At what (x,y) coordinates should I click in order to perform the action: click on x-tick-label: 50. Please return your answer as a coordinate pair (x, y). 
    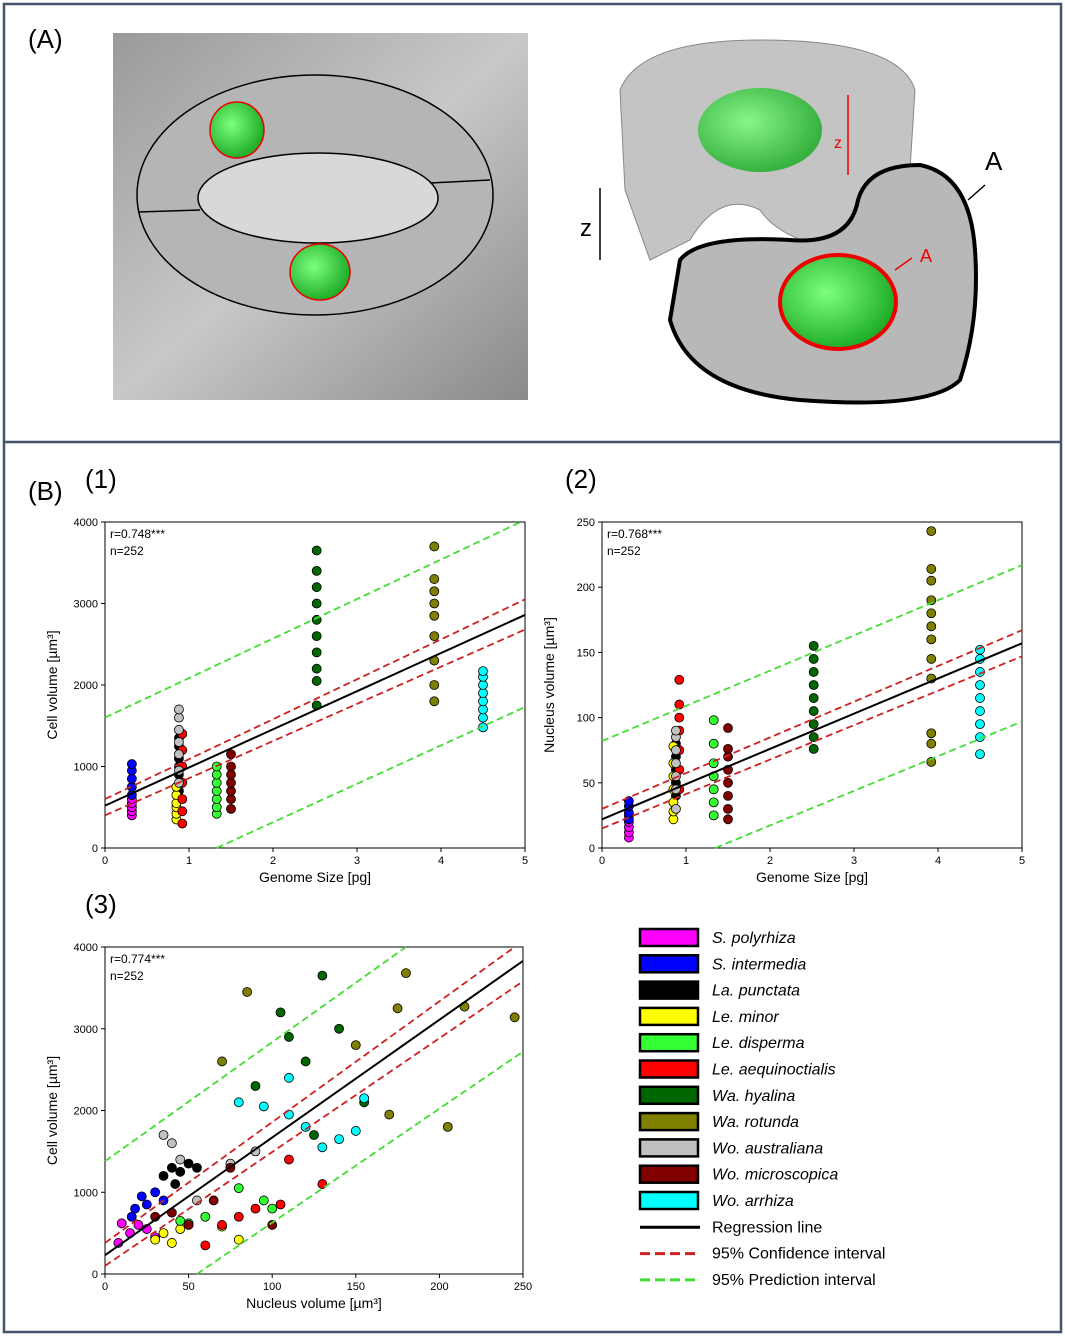
    Looking at the image, I should click on (188, 1287).